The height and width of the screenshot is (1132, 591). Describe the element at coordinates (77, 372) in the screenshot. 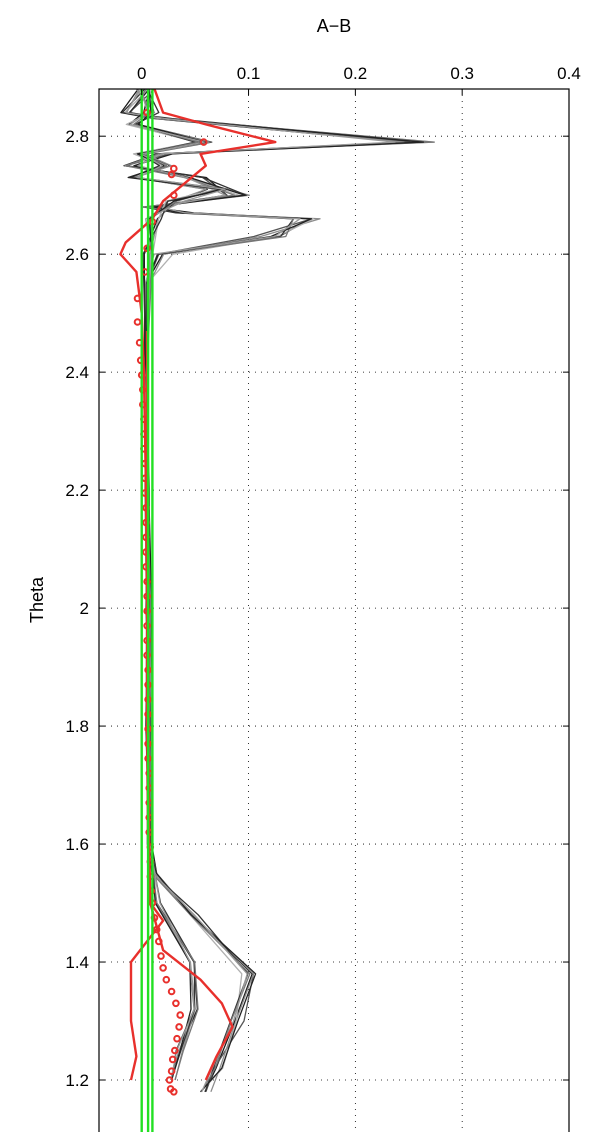

I see `y-tick-label: 2.4` at that location.